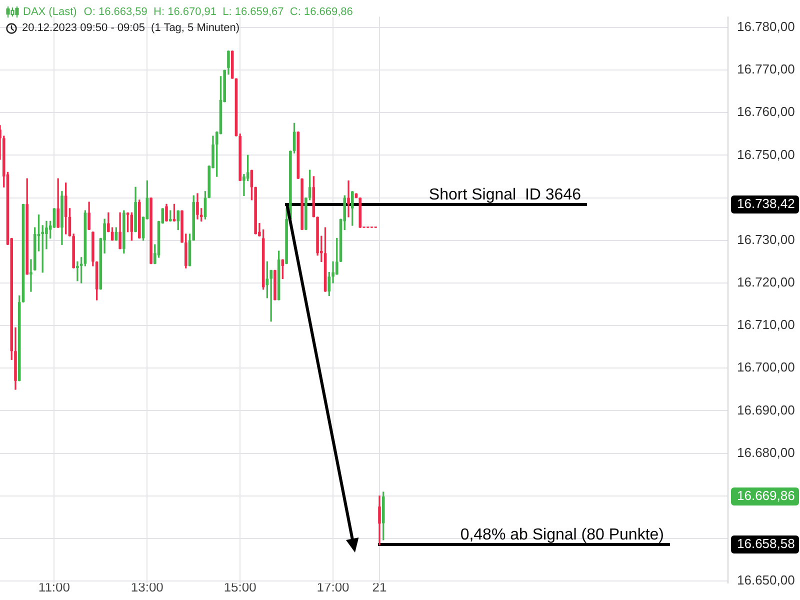 The image size is (800, 600). What do you see at coordinates (766, 282) in the screenshot?
I see `y-tick-label: 16.720,00` at bounding box center [766, 282].